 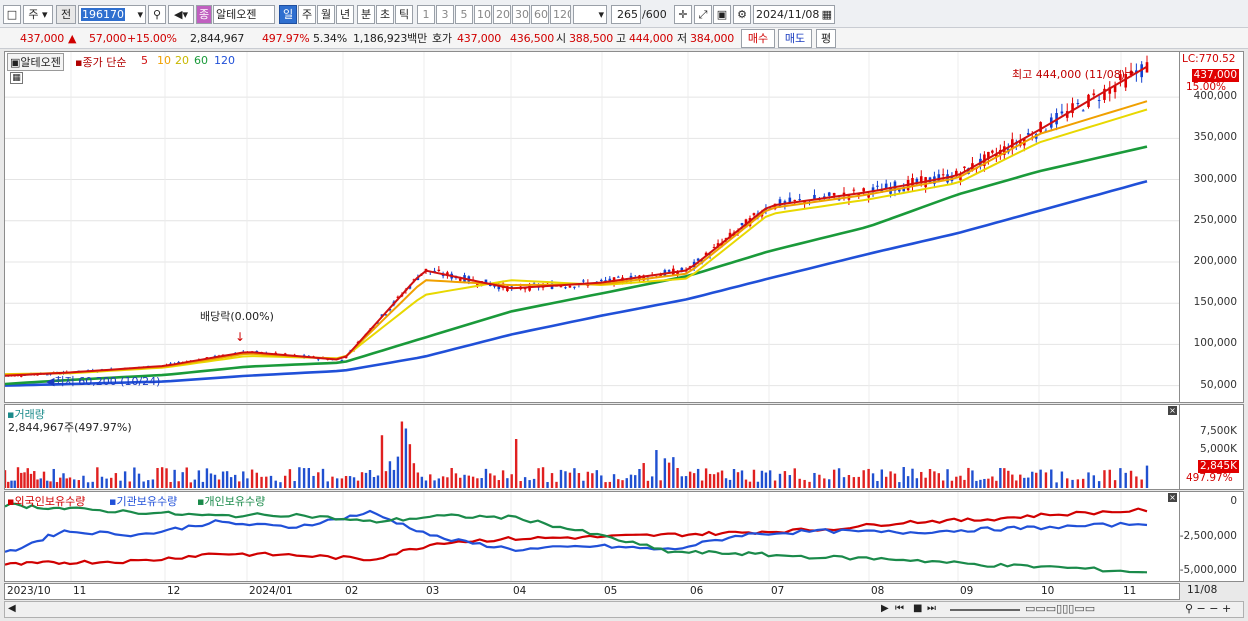 What do you see at coordinates (12, 14) in the screenshot?
I see `window-icon: □` at bounding box center [12, 14].